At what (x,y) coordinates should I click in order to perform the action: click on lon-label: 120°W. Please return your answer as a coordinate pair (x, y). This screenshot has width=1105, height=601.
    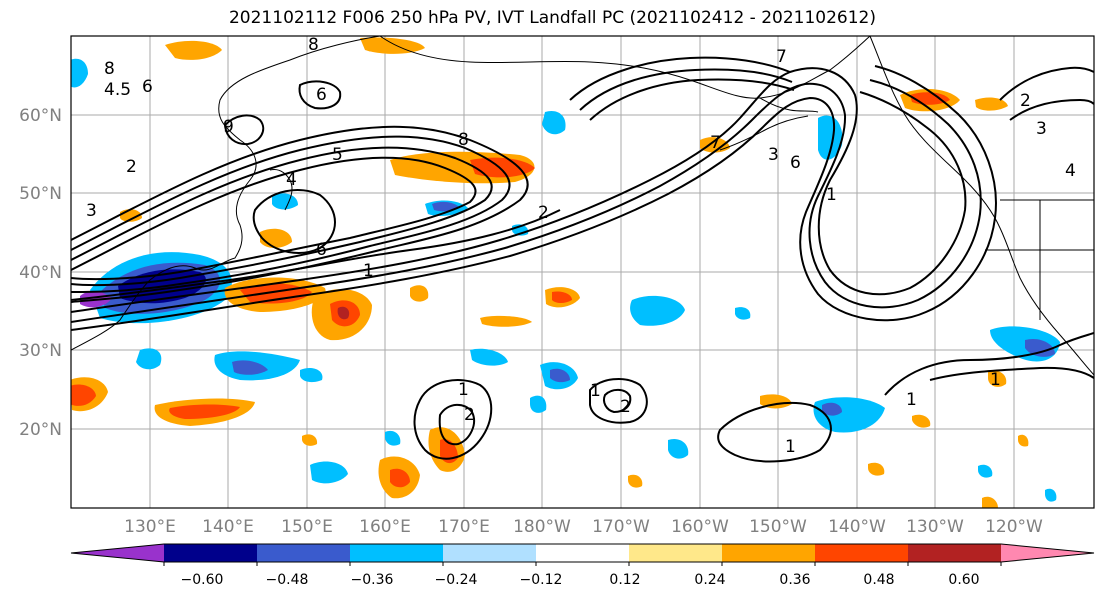
    Looking at the image, I should click on (1014, 527).